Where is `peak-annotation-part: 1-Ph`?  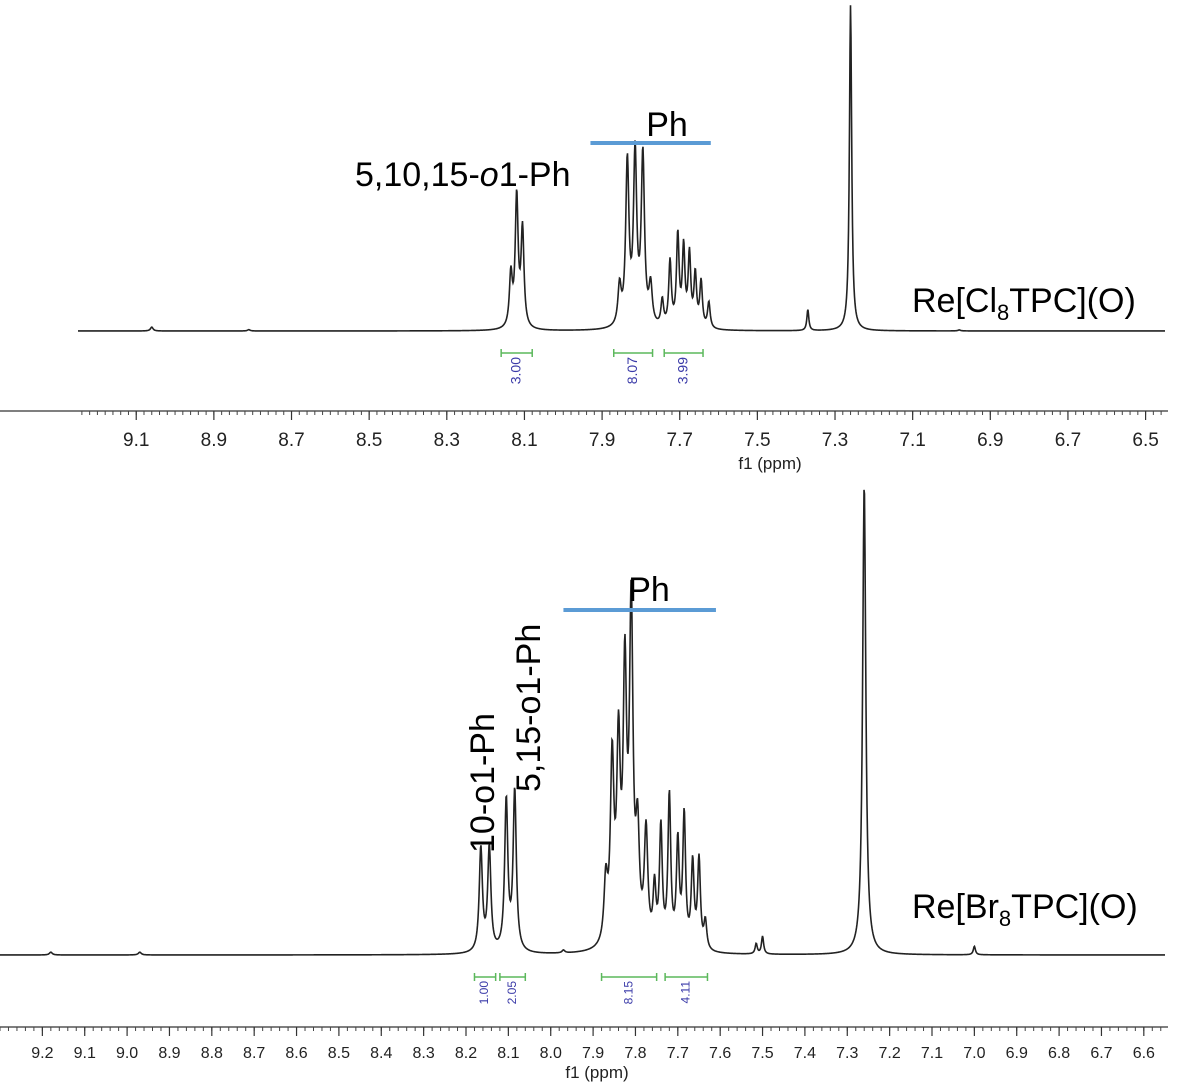 peak-annotation-part: 1-Ph is located at coordinates (535, 175).